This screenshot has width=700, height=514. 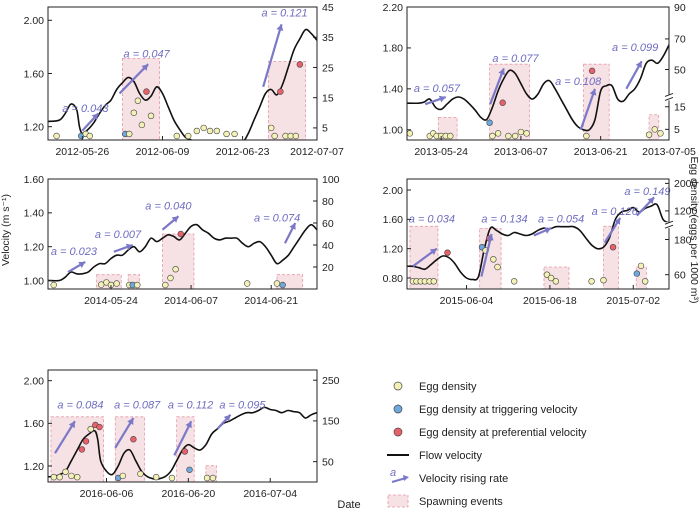 What do you see at coordinates (331, 422) in the screenshot?
I see `y-tick-label-right: 150` at bounding box center [331, 422].